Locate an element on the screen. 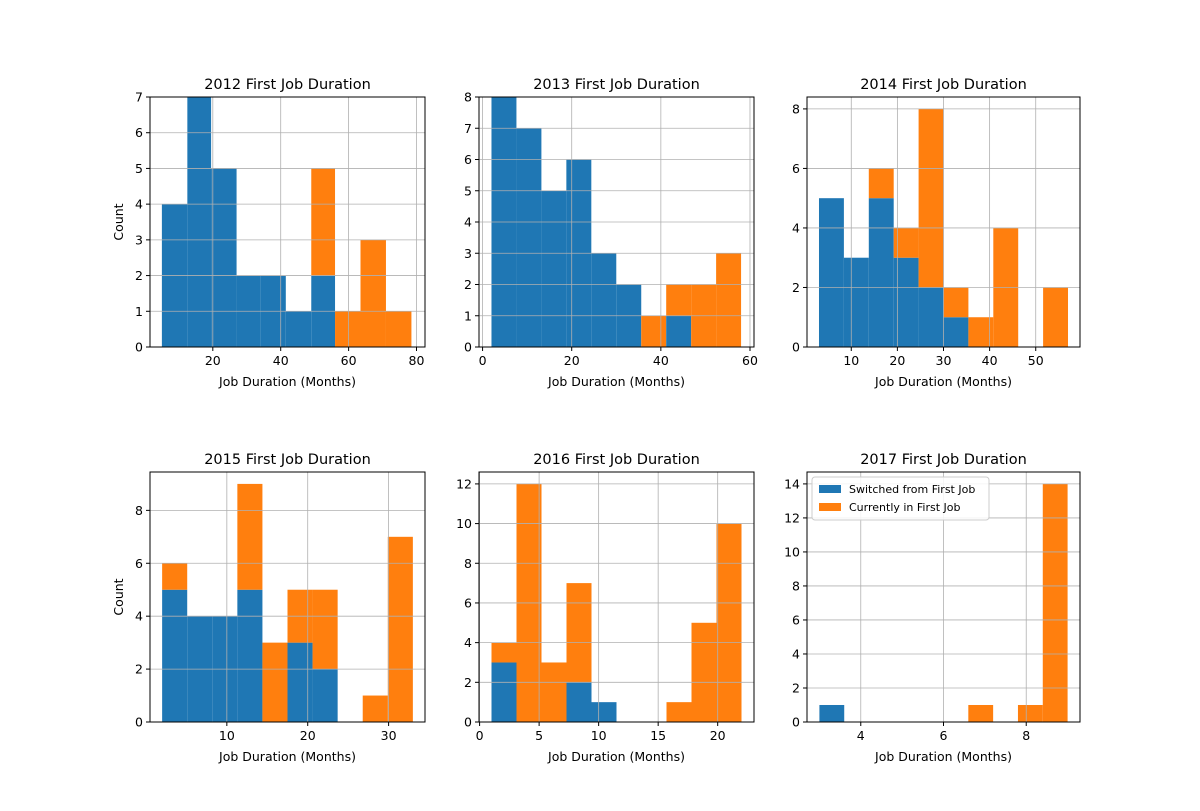 This screenshot has width=1200, height=811. x-tick-label-6-3: 8 is located at coordinates (1026, 735).